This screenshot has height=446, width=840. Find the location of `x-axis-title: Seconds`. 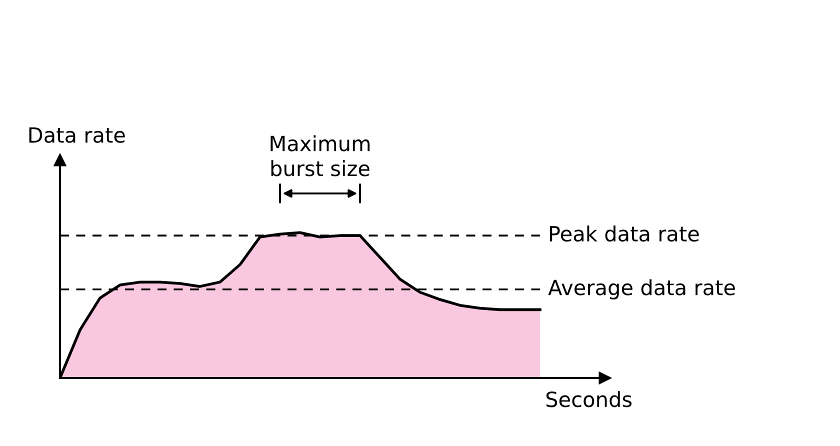

x-axis-title: Seconds is located at coordinates (589, 399).